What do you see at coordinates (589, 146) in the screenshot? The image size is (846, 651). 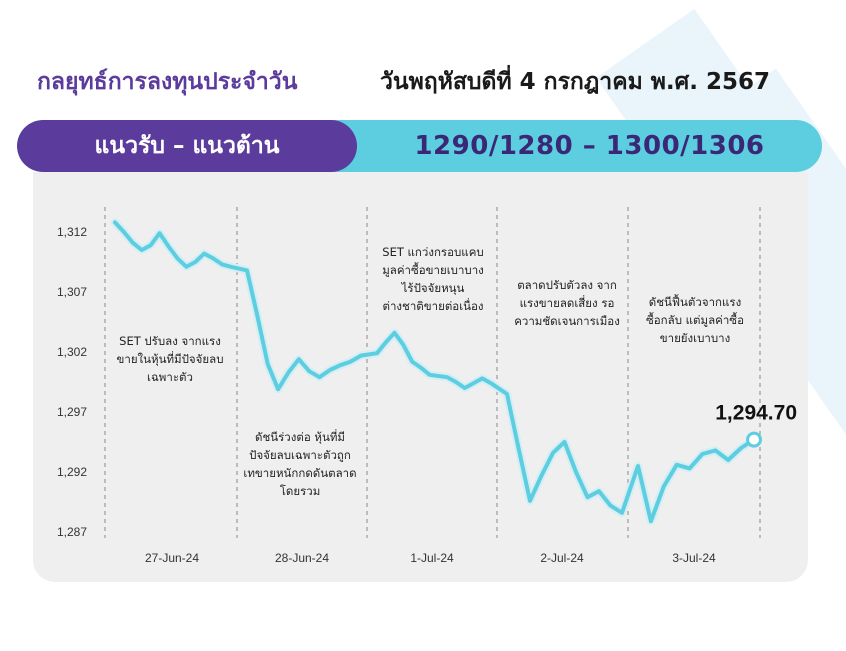 I see `support-resistance-values: 1290/1280 – 1300/1306` at bounding box center [589, 146].